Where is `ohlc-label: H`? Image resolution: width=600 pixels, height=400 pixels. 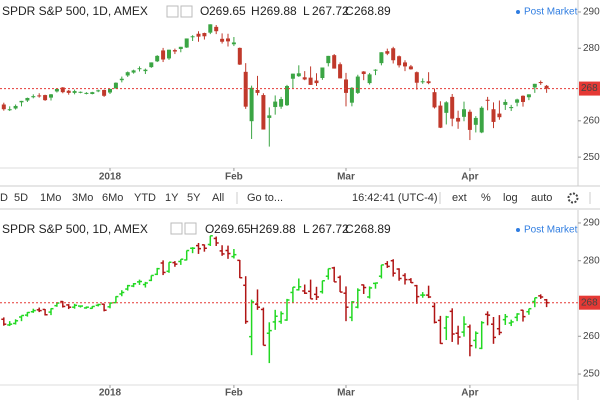
ohlc-label: H is located at coordinates (254, 229).